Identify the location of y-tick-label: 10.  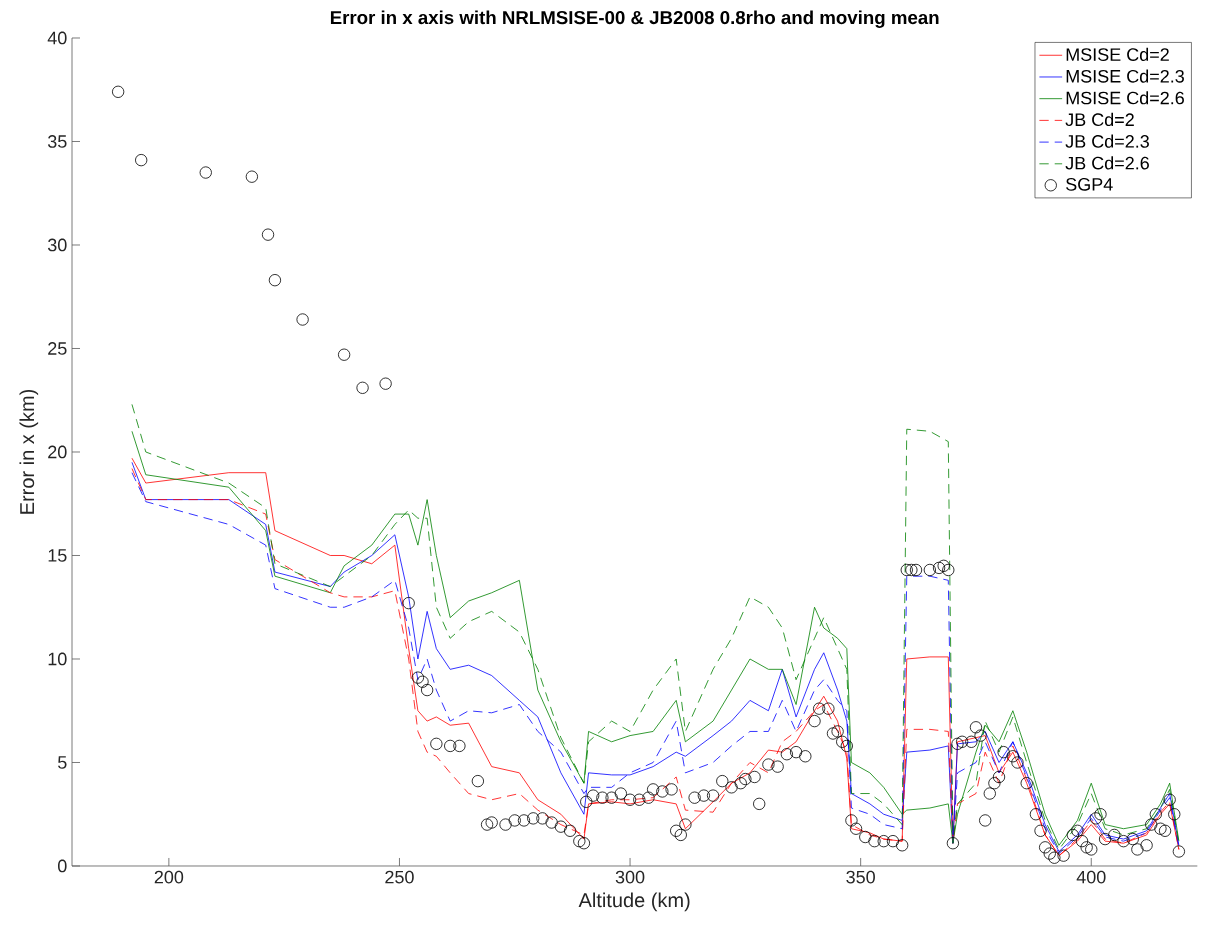
(57, 659).